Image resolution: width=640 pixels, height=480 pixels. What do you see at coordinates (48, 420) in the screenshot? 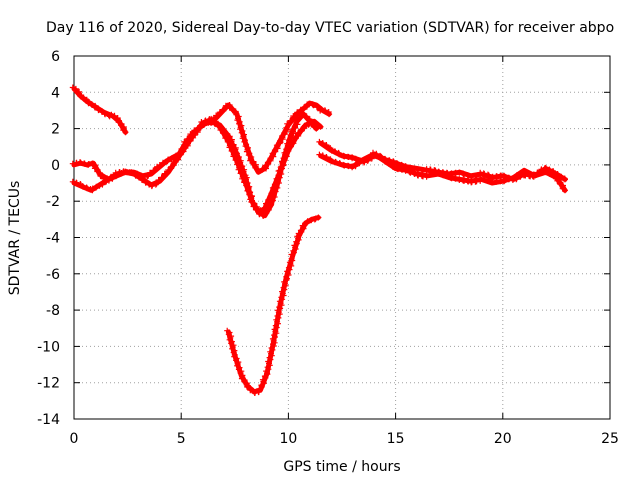
I see `y-tick-label: -14` at bounding box center [48, 420].